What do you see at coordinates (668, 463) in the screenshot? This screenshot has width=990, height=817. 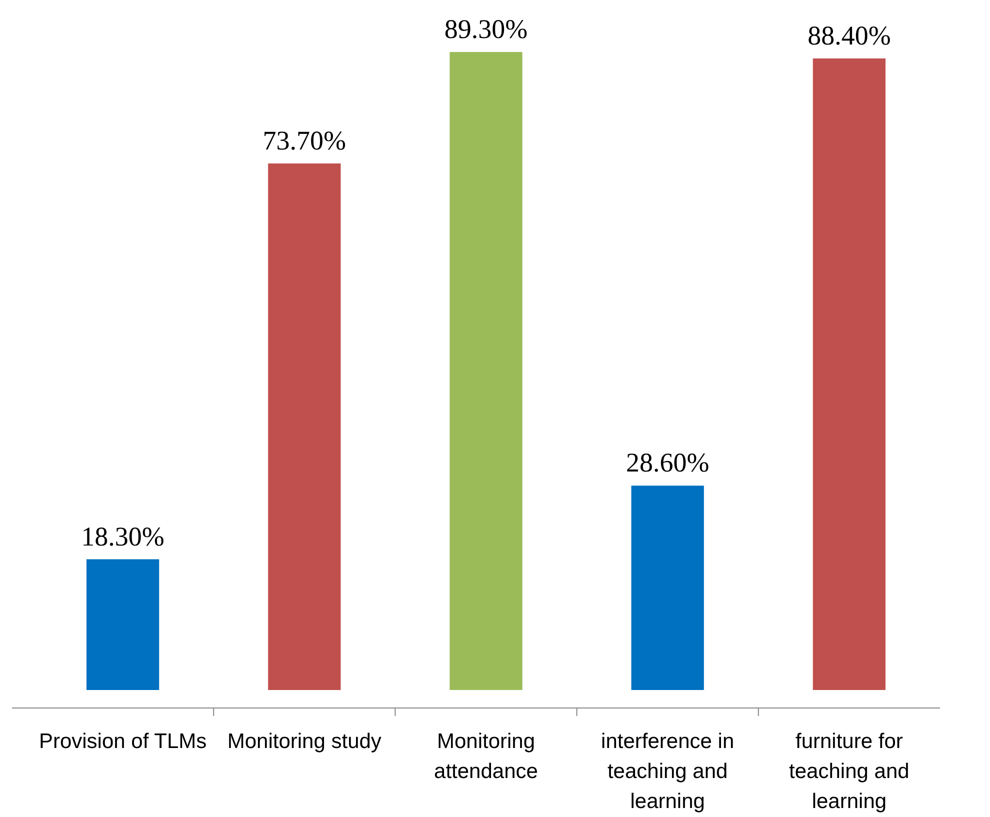 I see `data-label: 28.60%` at bounding box center [668, 463].